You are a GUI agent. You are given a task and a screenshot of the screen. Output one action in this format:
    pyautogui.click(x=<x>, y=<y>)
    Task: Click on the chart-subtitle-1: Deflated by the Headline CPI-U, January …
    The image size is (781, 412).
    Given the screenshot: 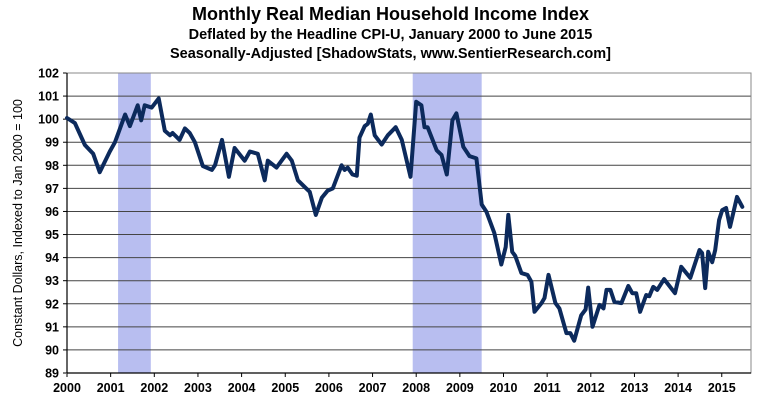 What is the action you would take?
    pyautogui.click(x=390, y=35)
    